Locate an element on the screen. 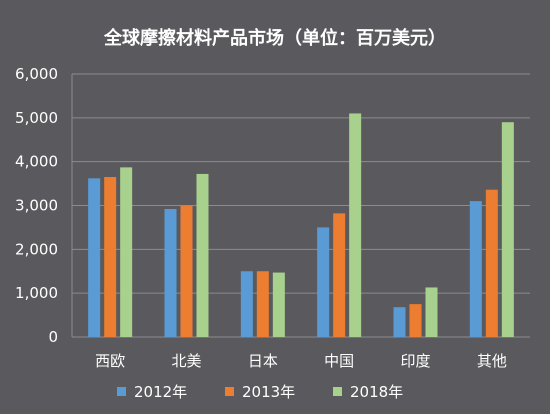 This screenshot has height=414, width=550. y-tick-label: 0 is located at coordinates (53, 337).